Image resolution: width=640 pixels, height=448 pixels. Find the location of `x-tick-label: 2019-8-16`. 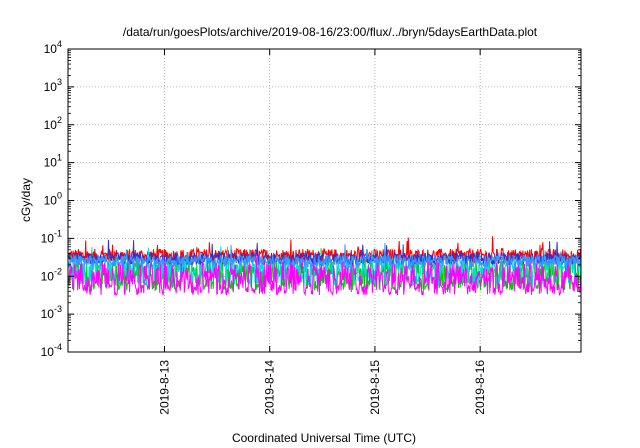

x-tick-label: 2019-8-16 is located at coordinates (480, 387).